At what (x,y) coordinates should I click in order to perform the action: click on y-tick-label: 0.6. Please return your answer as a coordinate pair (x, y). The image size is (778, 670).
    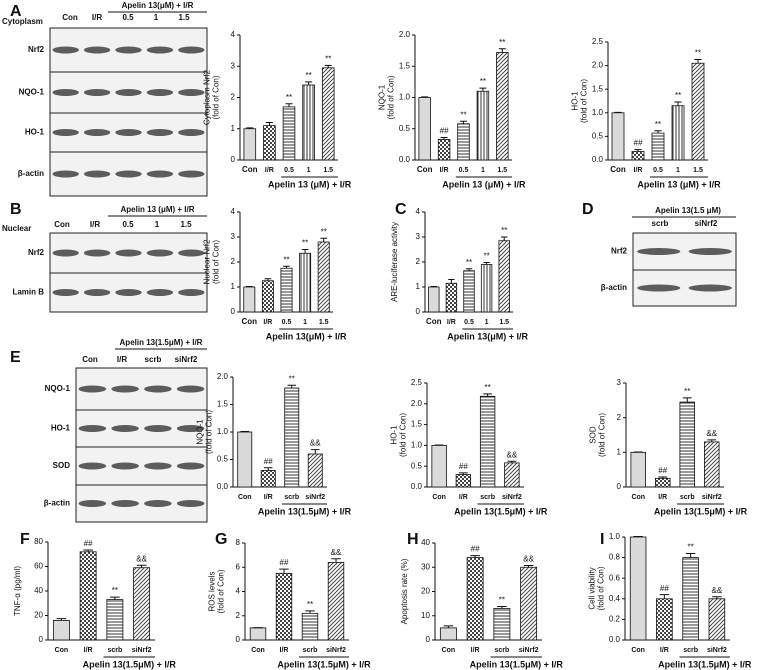
    Looking at the image, I should click on (615, 577).